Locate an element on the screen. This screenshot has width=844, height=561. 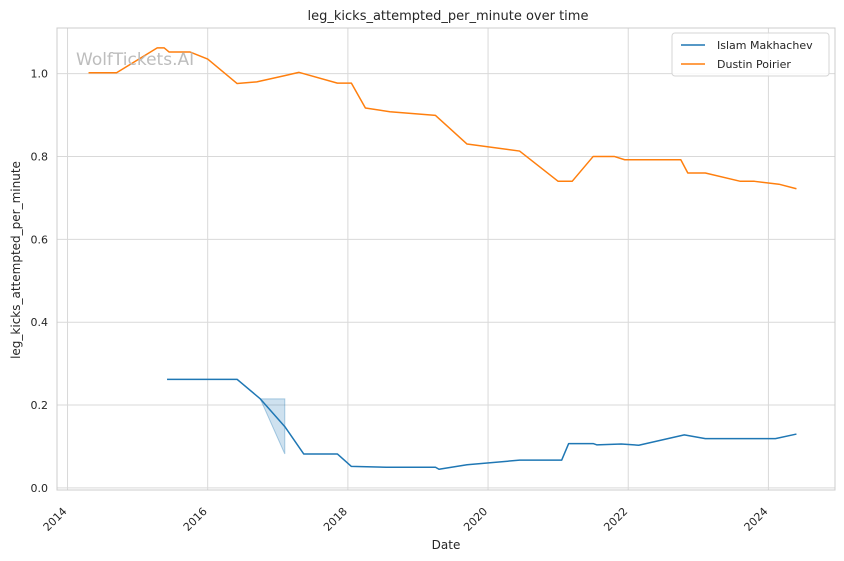
chart-title: leg_kicks_attempted_per_minute over time is located at coordinates (448, 16).